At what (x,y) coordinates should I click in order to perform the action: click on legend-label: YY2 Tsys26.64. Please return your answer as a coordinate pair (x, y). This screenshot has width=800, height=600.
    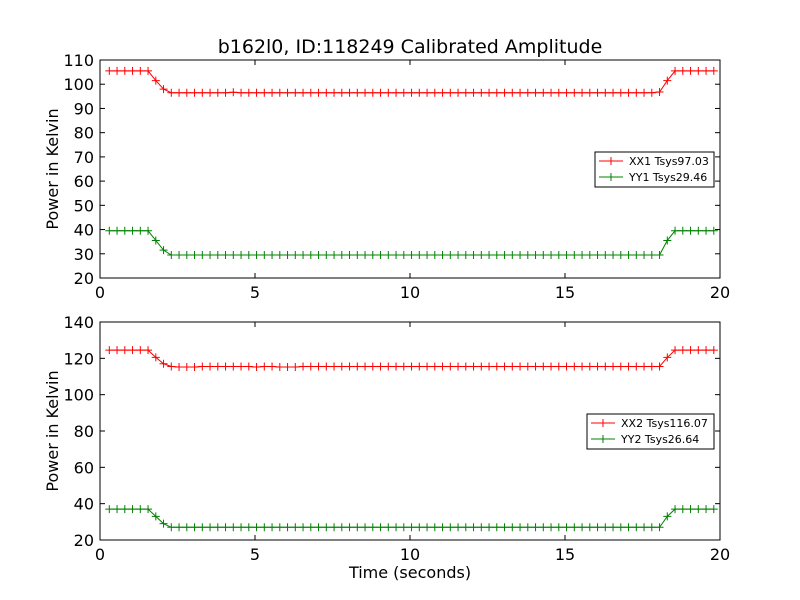
    Looking at the image, I should click on (659, 439).